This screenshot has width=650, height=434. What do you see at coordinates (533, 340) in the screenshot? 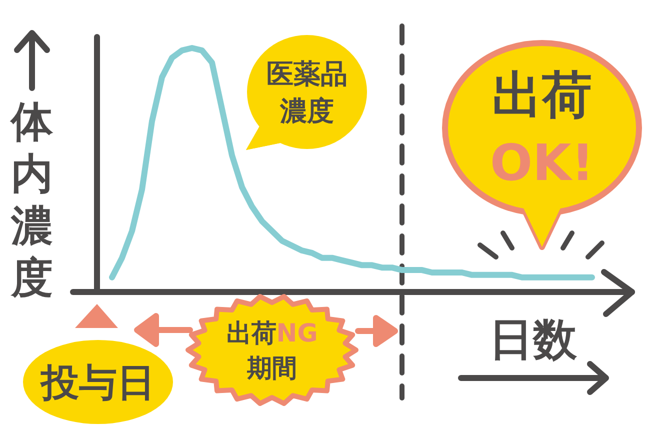
I see `x-axis-title: 日数` at bounding box center [533, 340].